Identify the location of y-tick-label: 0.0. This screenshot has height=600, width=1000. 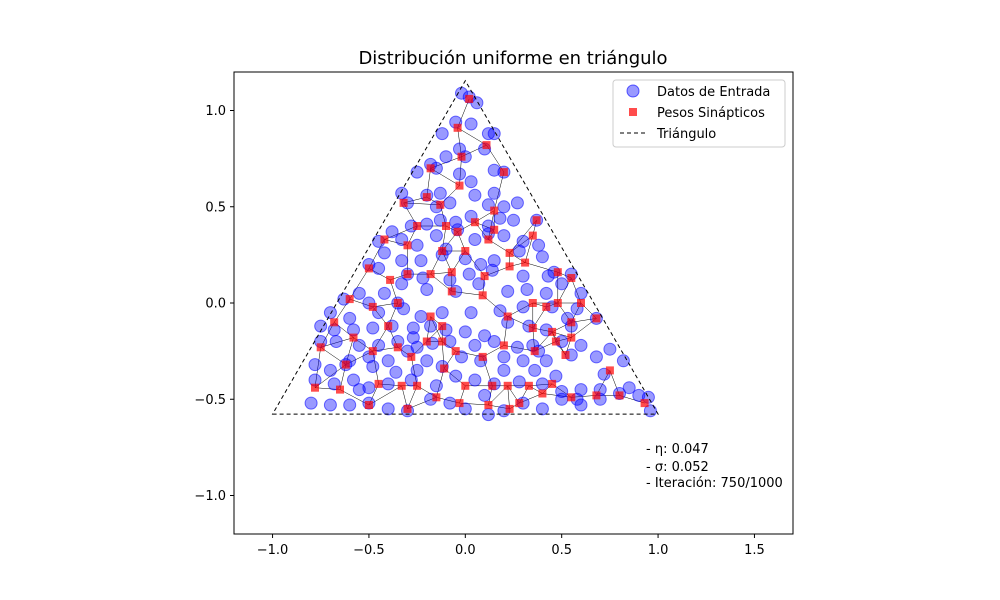
(215, 304).